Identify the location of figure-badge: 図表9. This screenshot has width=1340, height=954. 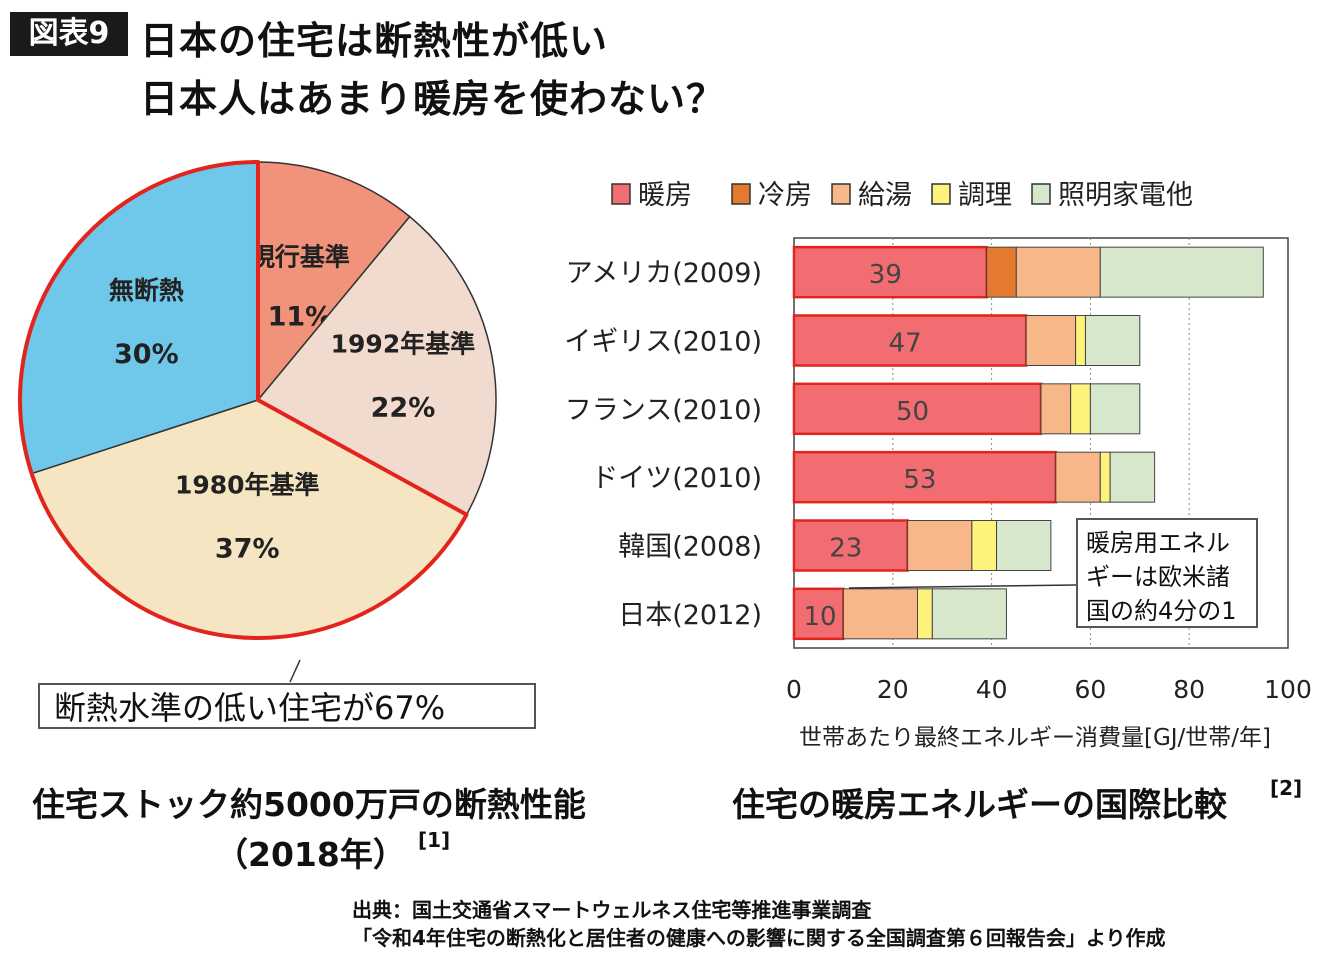
(69, 34).